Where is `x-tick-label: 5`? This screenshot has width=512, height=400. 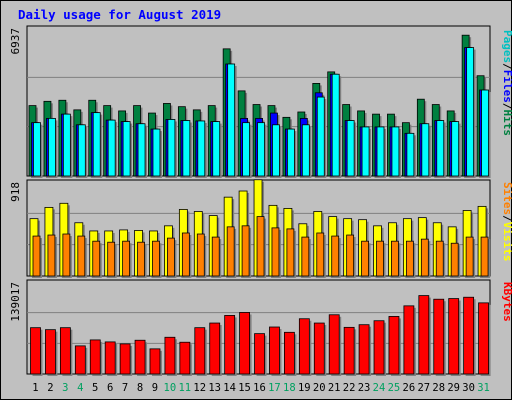
x-tick-label: 5 is located at coordinates (95, 388).